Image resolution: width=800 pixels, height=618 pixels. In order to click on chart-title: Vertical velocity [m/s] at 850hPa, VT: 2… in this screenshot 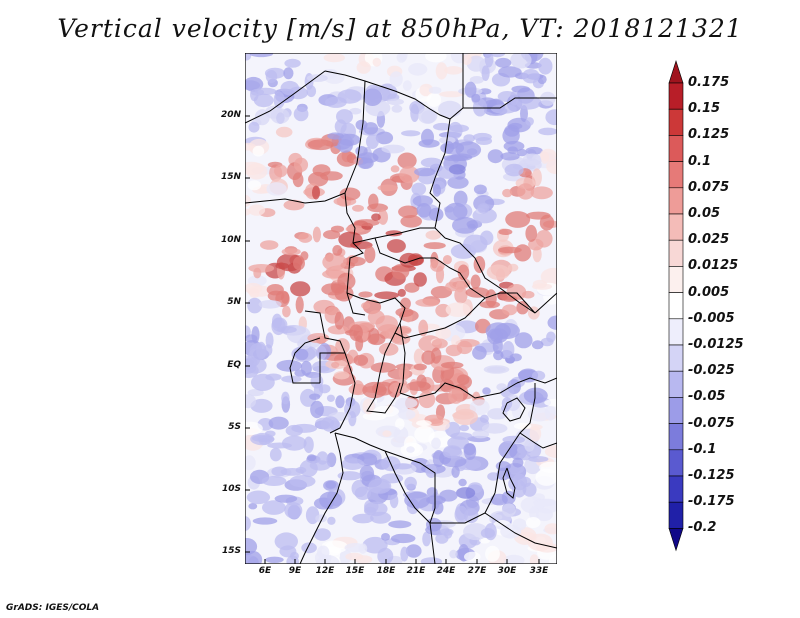, I will do `click(400, 28)`.